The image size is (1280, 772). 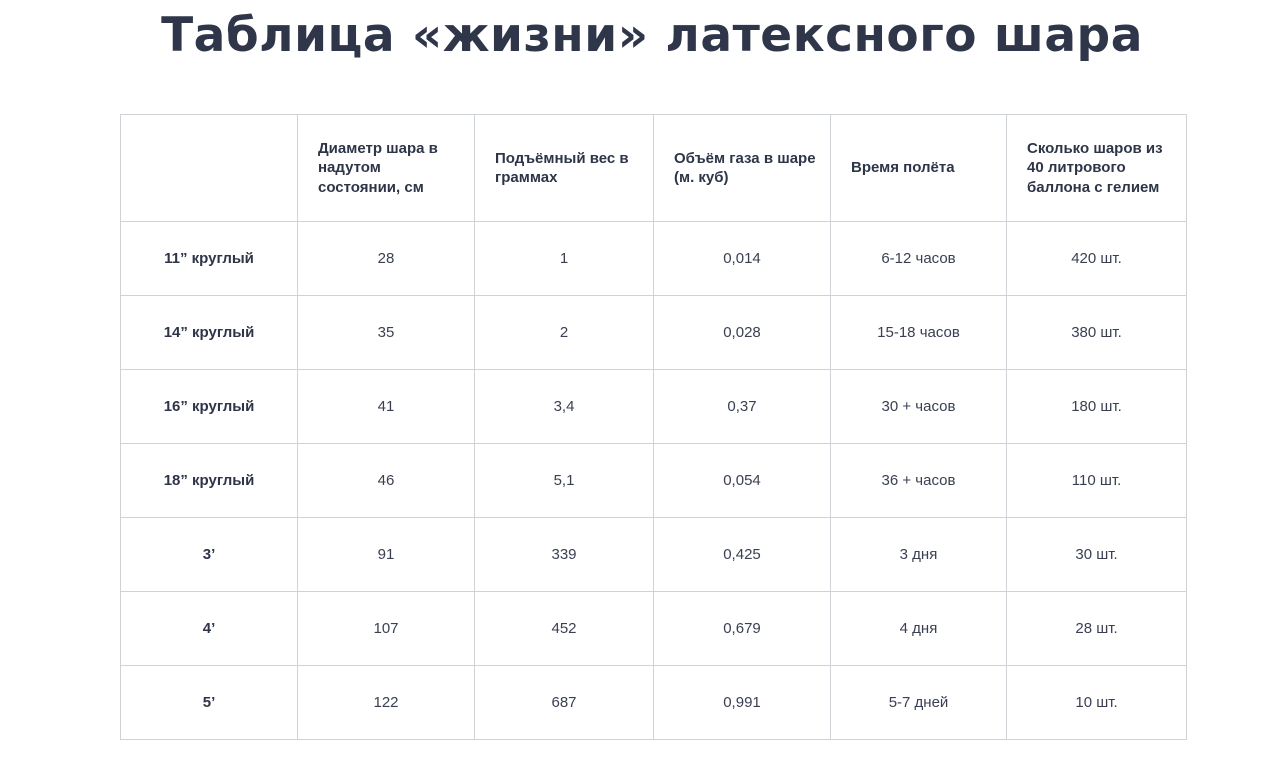 I want to click on page-title: Таблица «жизни» латексного шара, so click(x=652, y=35).